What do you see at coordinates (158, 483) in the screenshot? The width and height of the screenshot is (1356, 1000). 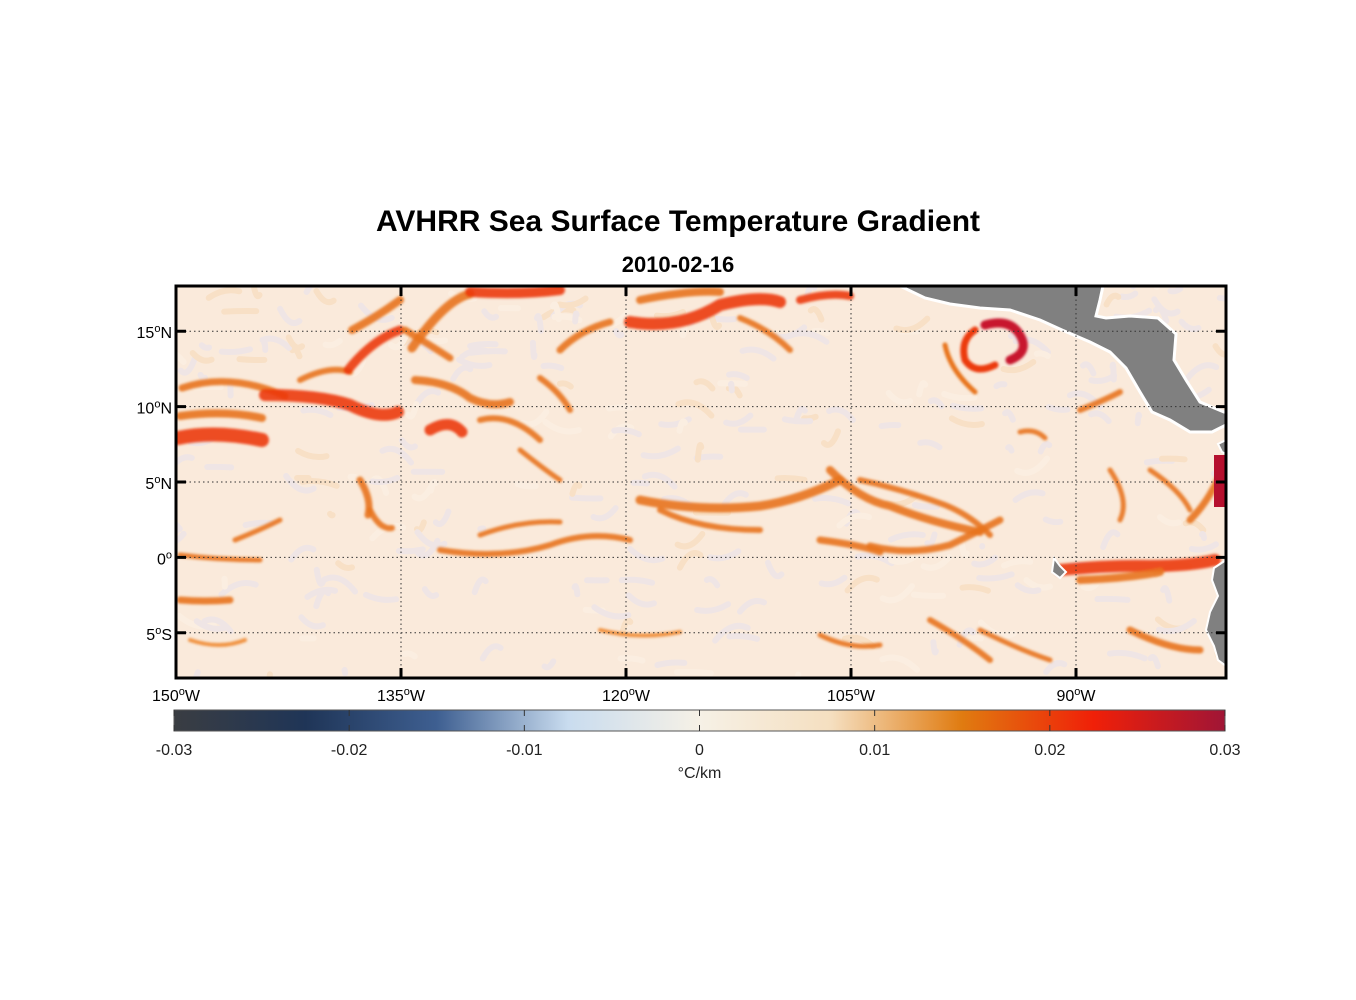 I see `latitude-label: 5oN` at bounding box center [158, 483].